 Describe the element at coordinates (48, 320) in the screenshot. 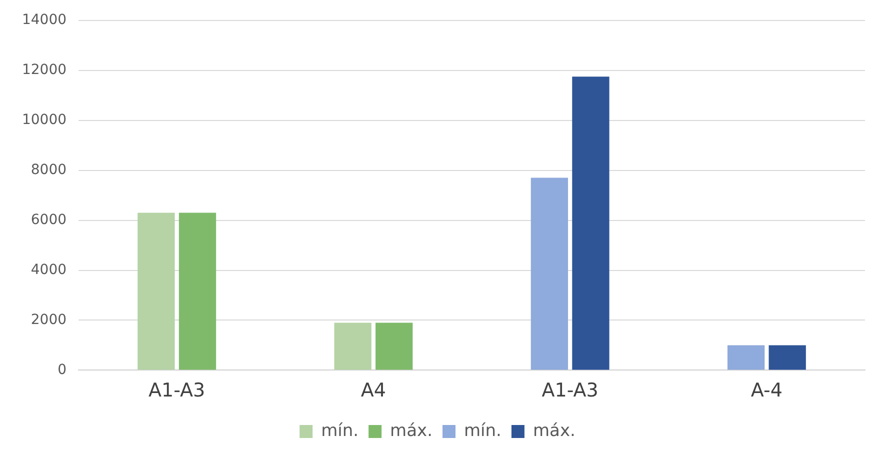

I see `y-tick-label: 2000` at that location.